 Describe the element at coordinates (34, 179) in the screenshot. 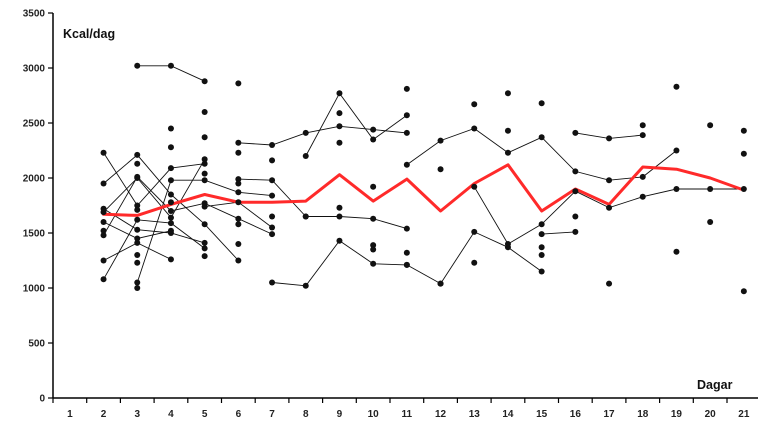

I see `y-tick-label: 2000` at that location.